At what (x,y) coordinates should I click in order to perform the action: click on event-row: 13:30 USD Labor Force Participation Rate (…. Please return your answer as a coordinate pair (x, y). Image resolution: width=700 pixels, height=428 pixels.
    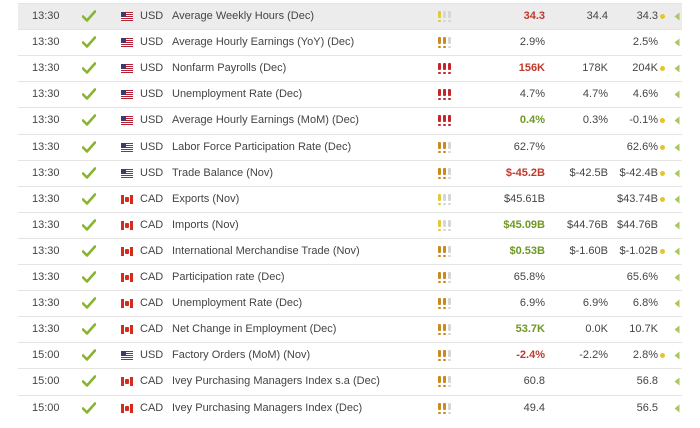
    Looking at the image, I should click on (350, 146).